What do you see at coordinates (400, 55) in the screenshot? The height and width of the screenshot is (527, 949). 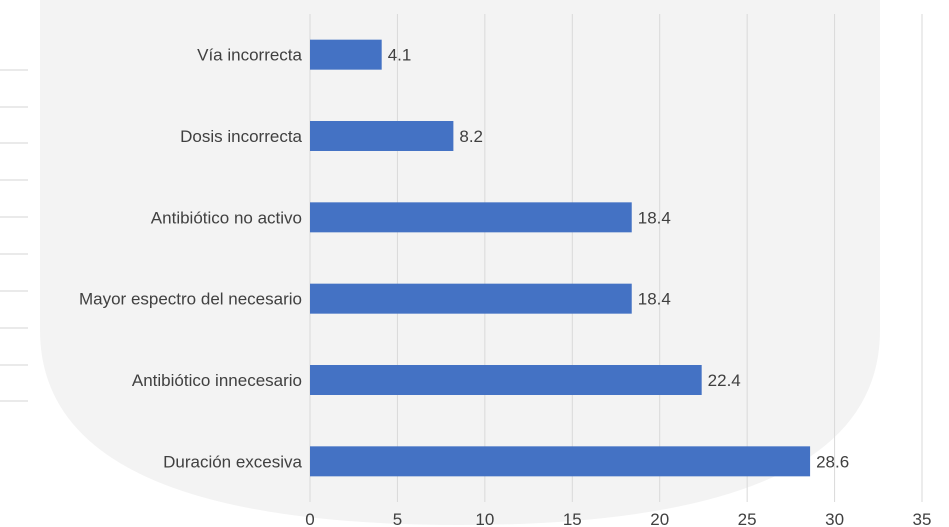 I see `data-label: 4.1` at bounding box center [400, 55].